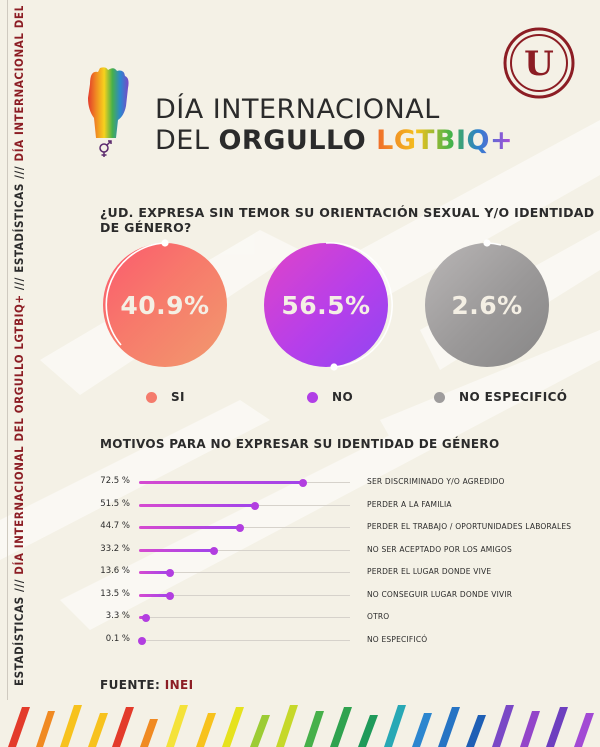  I want to click on title-line-2: DEL ORGULLO LGTBIQ+, so click(334, 140).